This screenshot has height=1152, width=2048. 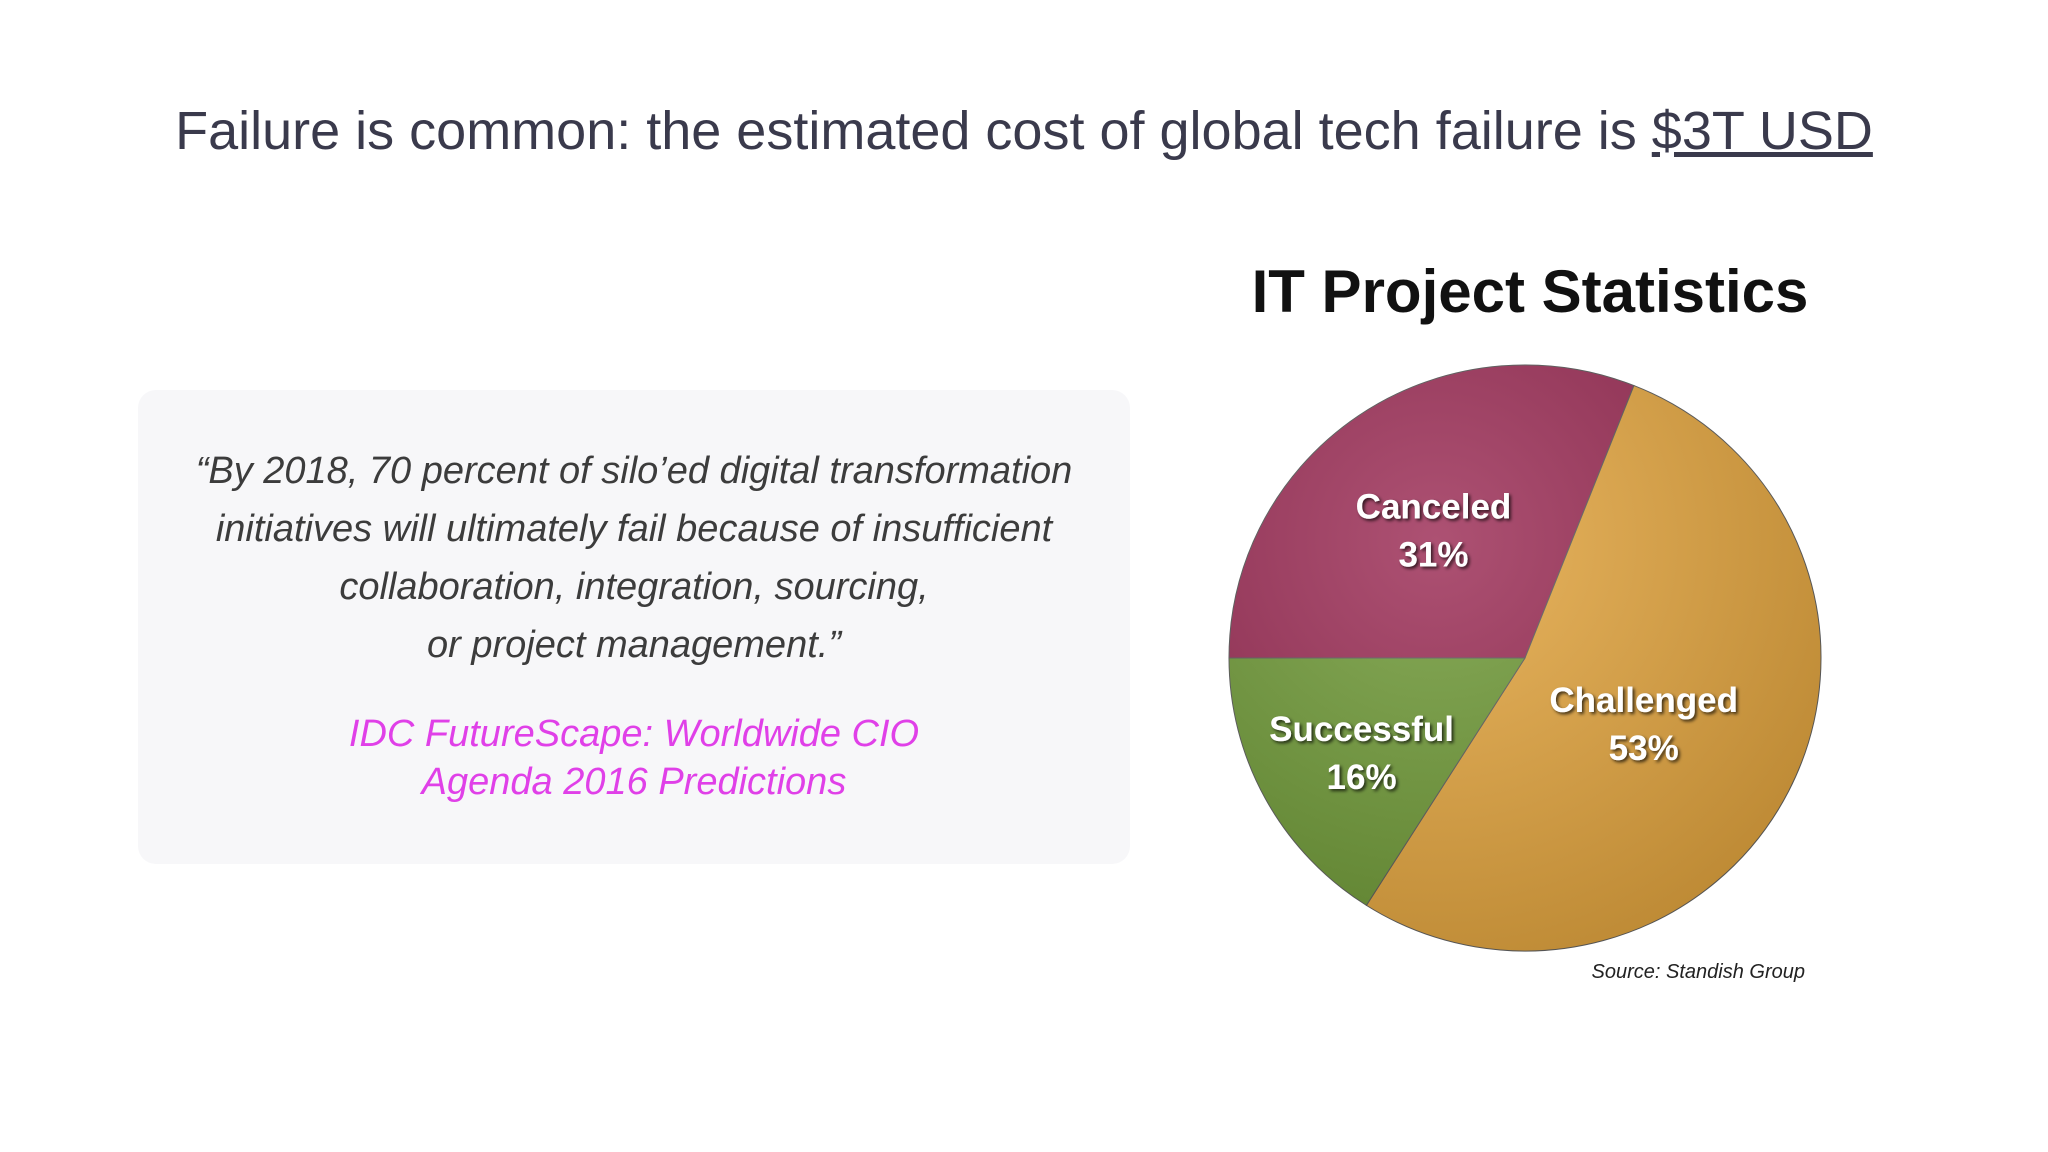 I want to click on slice-label-canceled: Canceled, so click(x=1434, y=507).